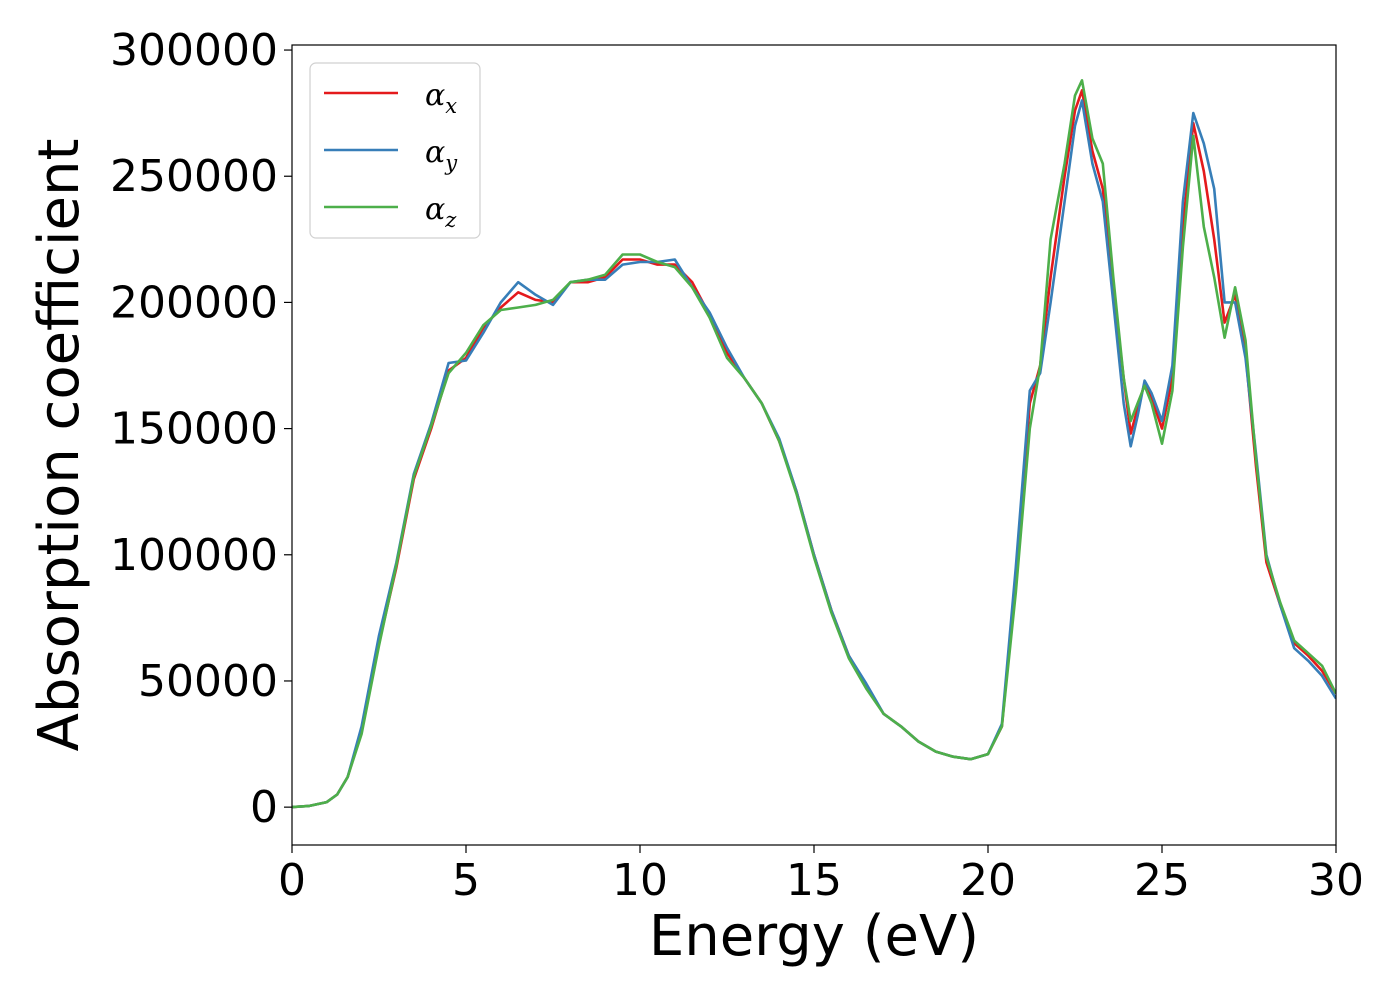 This screenshot has height=1000, width=1400. Describe the element at coordinates (264, 807) in the screenshot. I see `y-tick-label: 0` at that location.